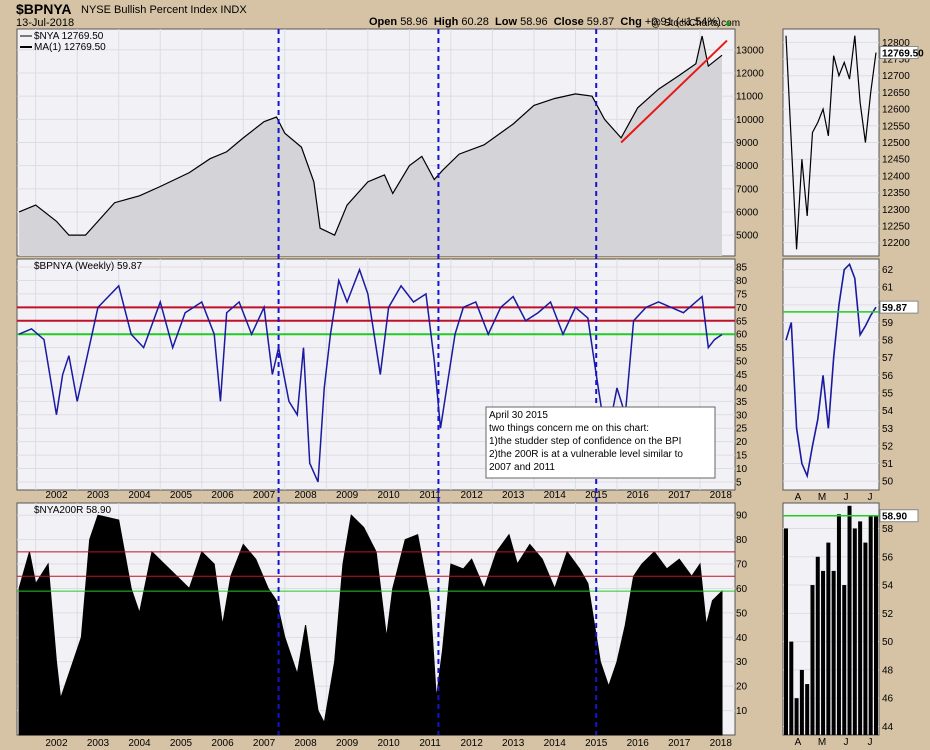 The image size is (930, 750). Describe the element at coordinates (896, 176) in the screenshot. I see `y-tick-label: 12400` at that location.